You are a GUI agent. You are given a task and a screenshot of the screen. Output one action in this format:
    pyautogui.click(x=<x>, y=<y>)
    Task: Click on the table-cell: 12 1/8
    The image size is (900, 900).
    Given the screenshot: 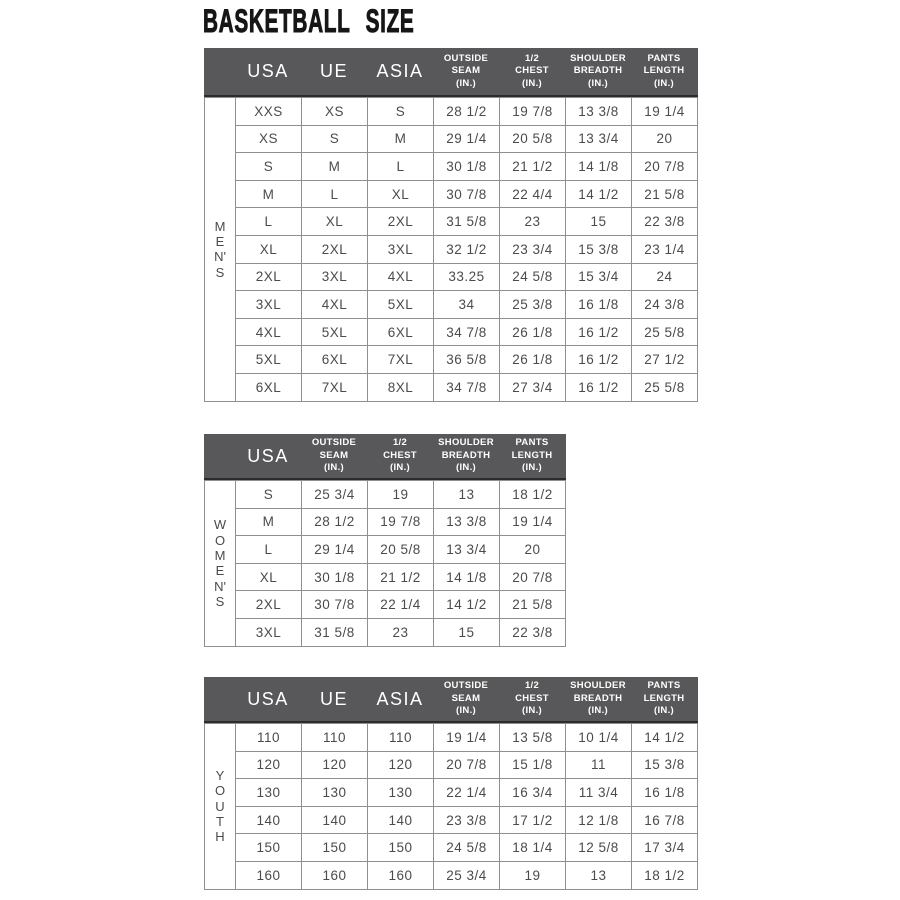 What is the action you would take?
    pyautogui.click(x=598, y=820)
    